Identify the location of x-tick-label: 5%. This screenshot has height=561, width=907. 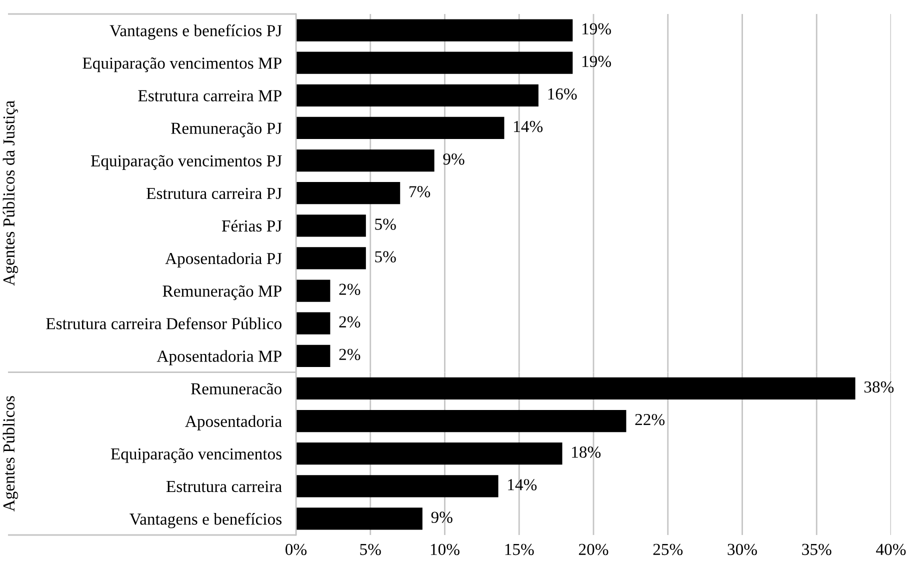
(370, 550).